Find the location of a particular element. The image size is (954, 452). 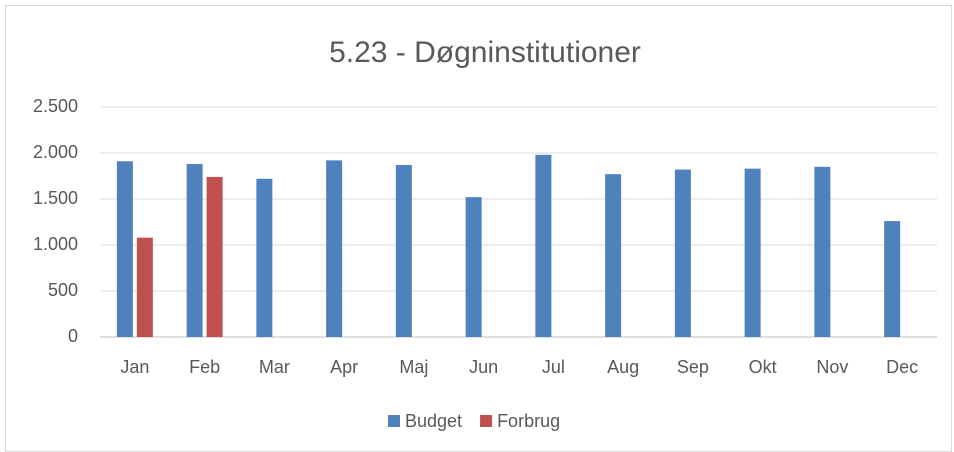

x-tick-label: Aug is located at coordinates (623, 367).